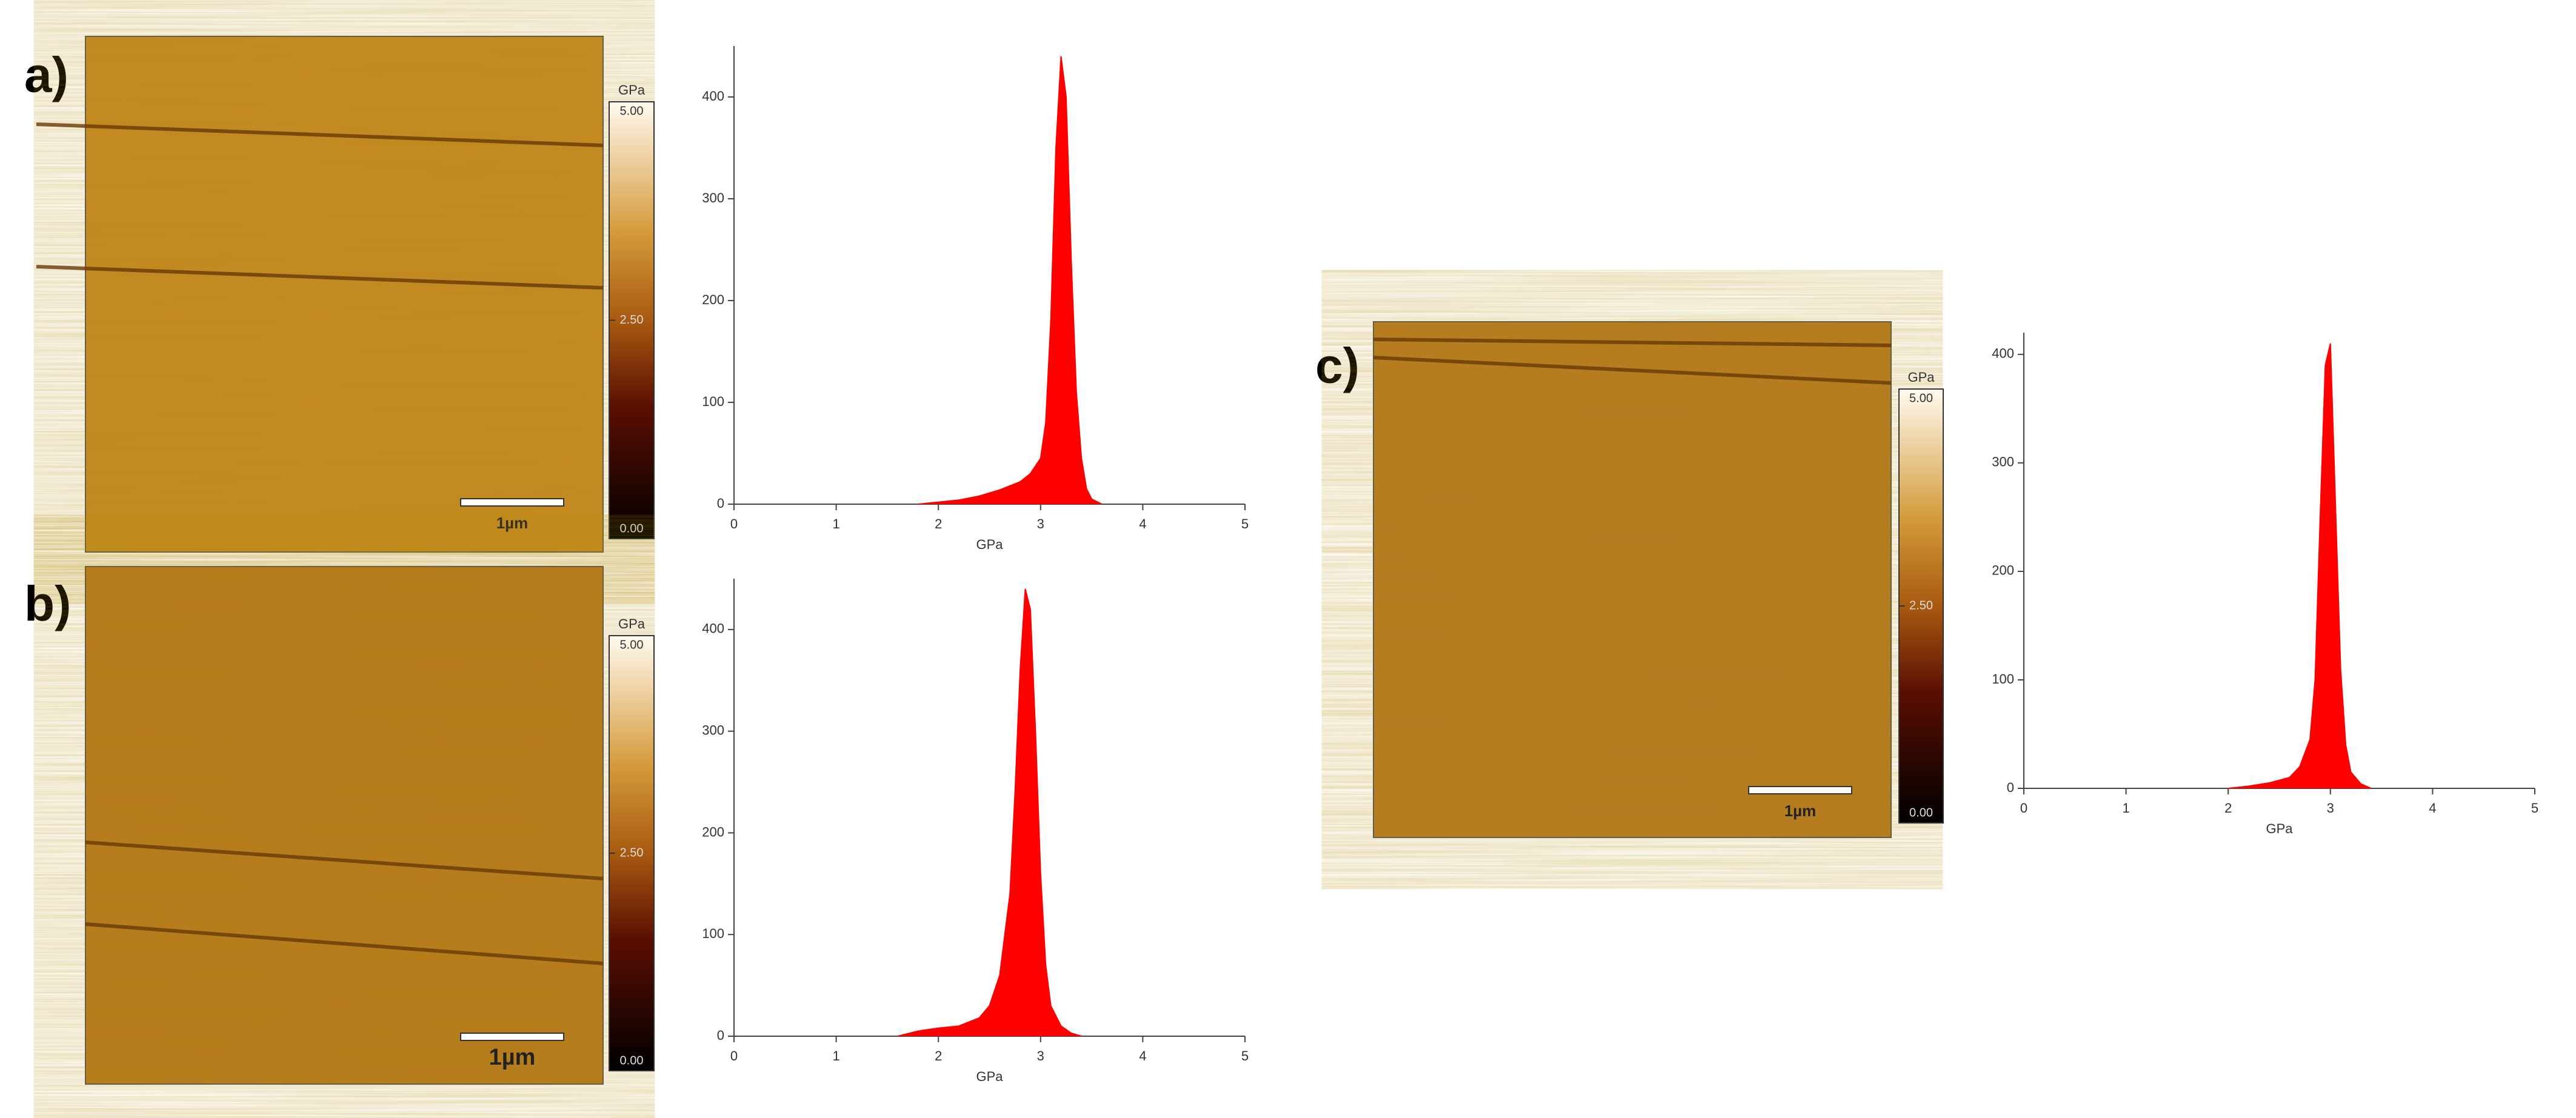 Image resolution: width=2576 pixels, height=1118 pixels. I want to click on panel-label: a), so click(46, 75).